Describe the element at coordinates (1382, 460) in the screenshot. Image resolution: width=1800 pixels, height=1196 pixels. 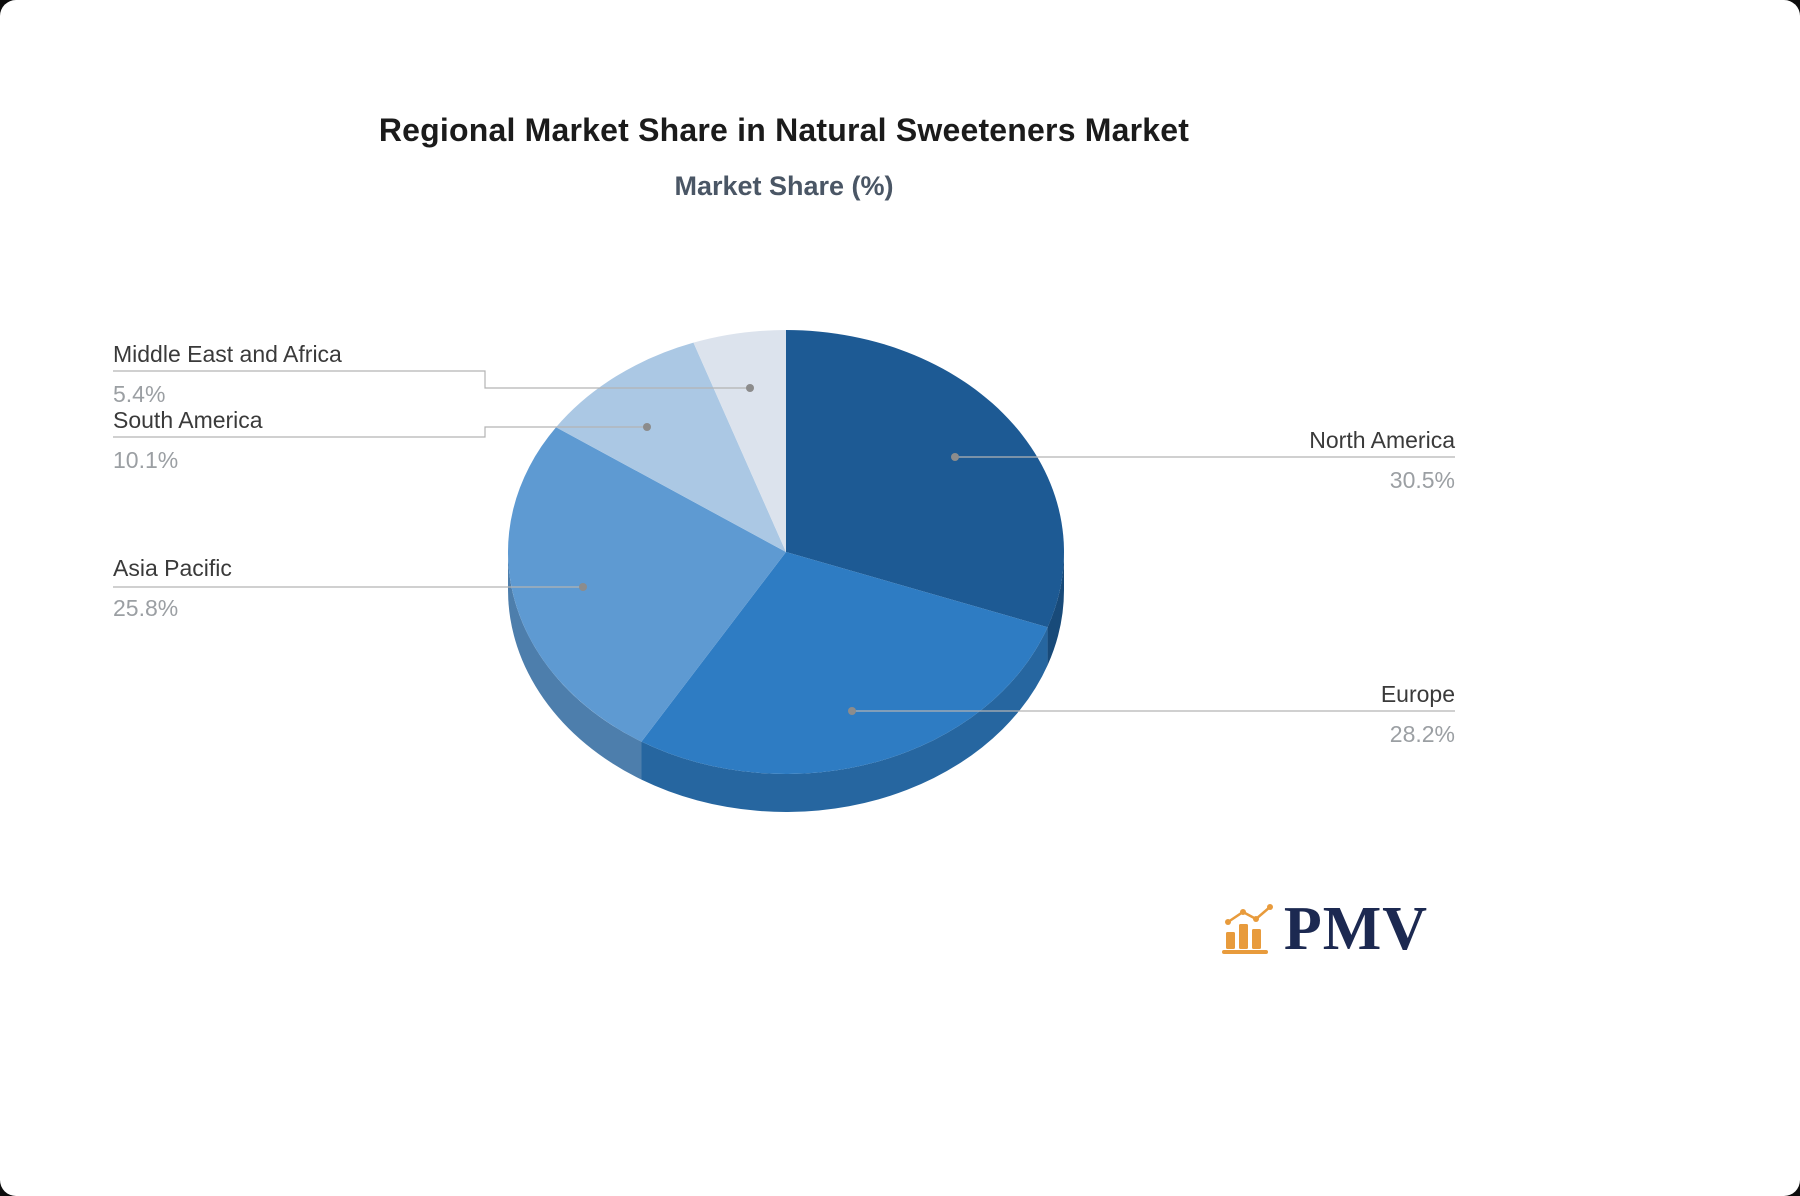
I see `slice-label-north-america: North America 30.5%` at that location.